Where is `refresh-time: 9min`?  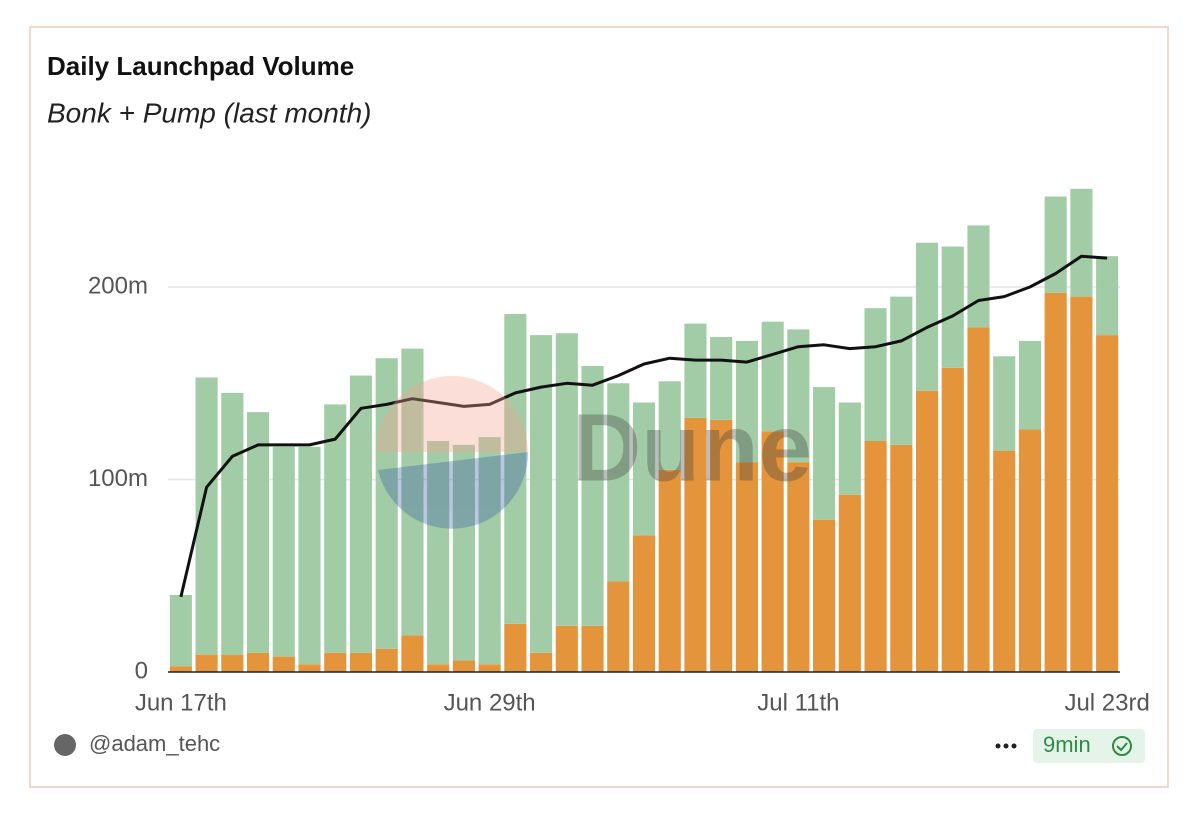
refresh-time: 9min is located at coordinates (1067, 744).